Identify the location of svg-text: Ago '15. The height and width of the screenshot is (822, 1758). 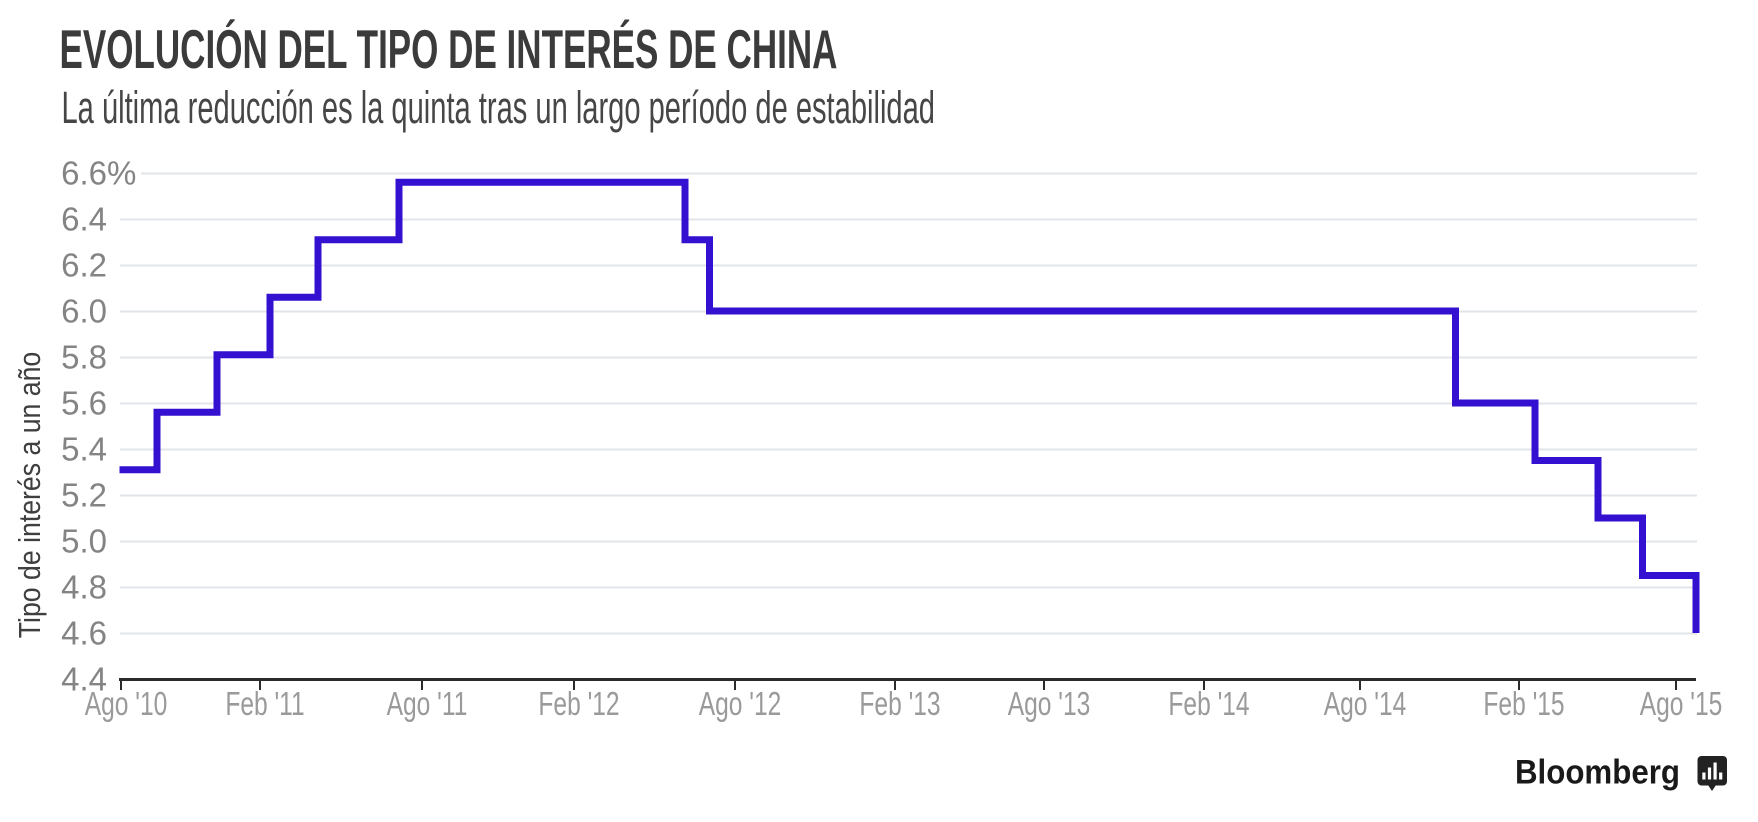
(1681, 705).